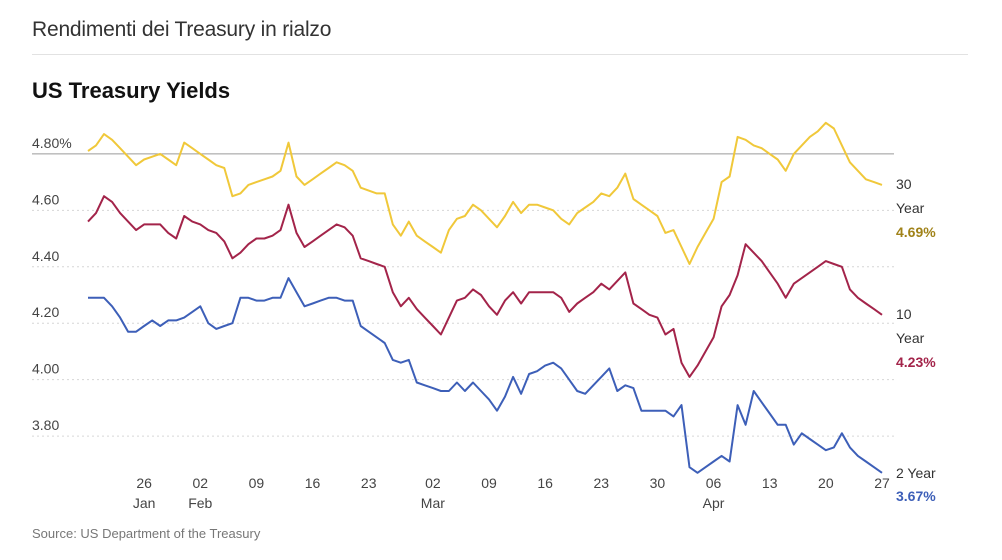 The height and width of the screenshot is (560, 1002). I want to click on y-tick-label: 4.40, so click(45, 256).